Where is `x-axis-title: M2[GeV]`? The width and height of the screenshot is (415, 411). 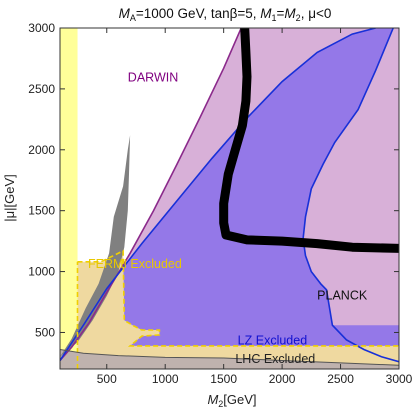 x-axis-title: M2[GeV] is located at coordinates (231, 400).